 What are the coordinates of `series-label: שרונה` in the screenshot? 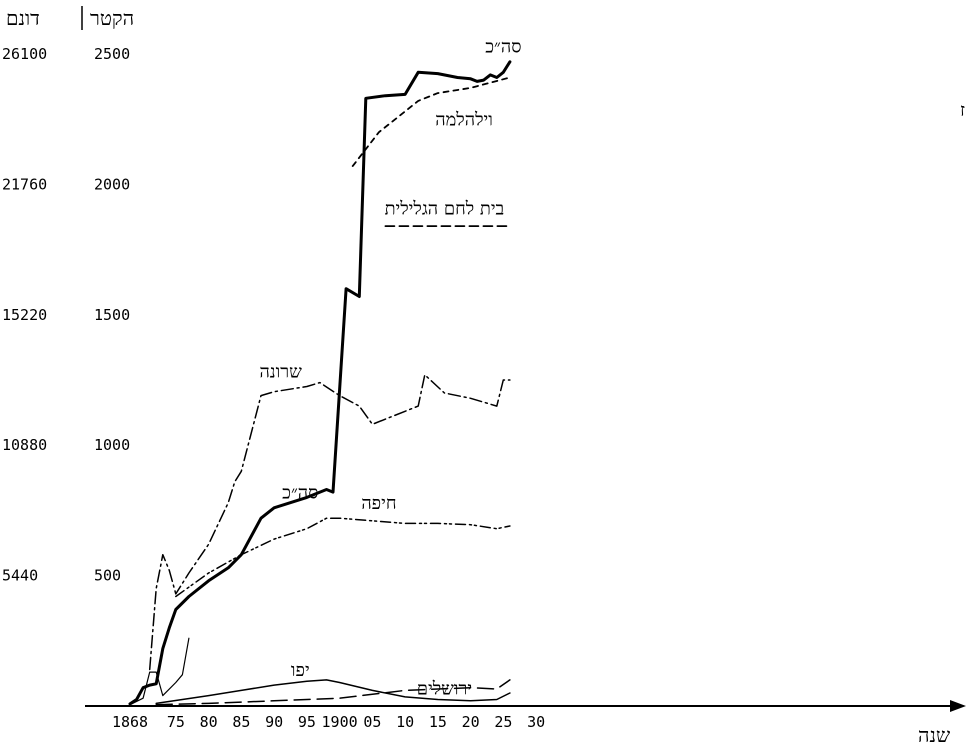 It's located at (280, 371).